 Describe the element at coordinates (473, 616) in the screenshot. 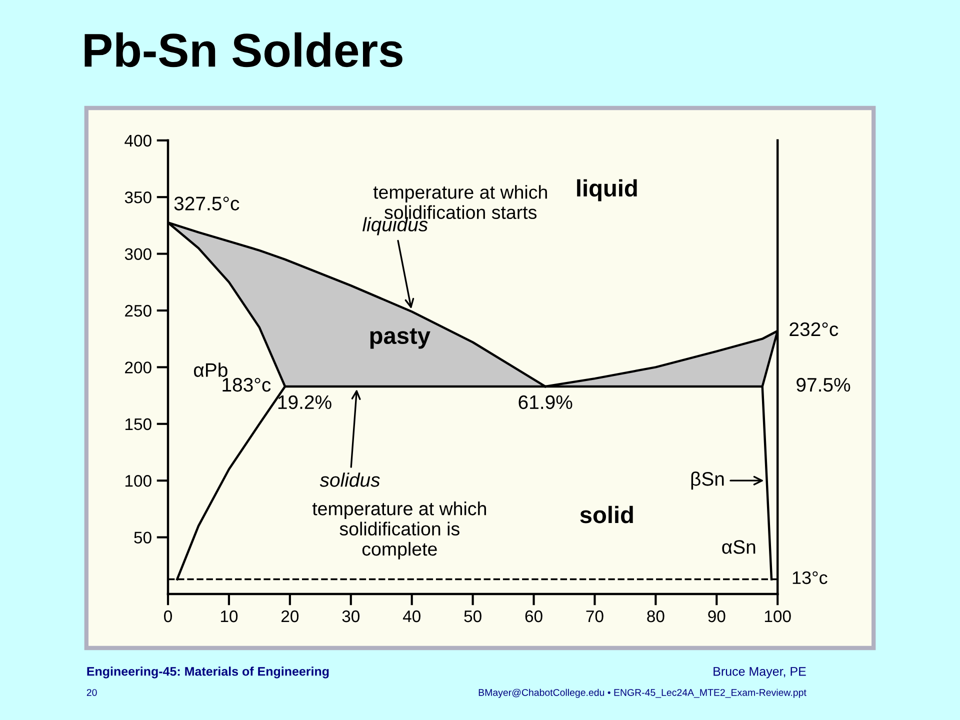

I see `x-tick-label: 50` at that location.